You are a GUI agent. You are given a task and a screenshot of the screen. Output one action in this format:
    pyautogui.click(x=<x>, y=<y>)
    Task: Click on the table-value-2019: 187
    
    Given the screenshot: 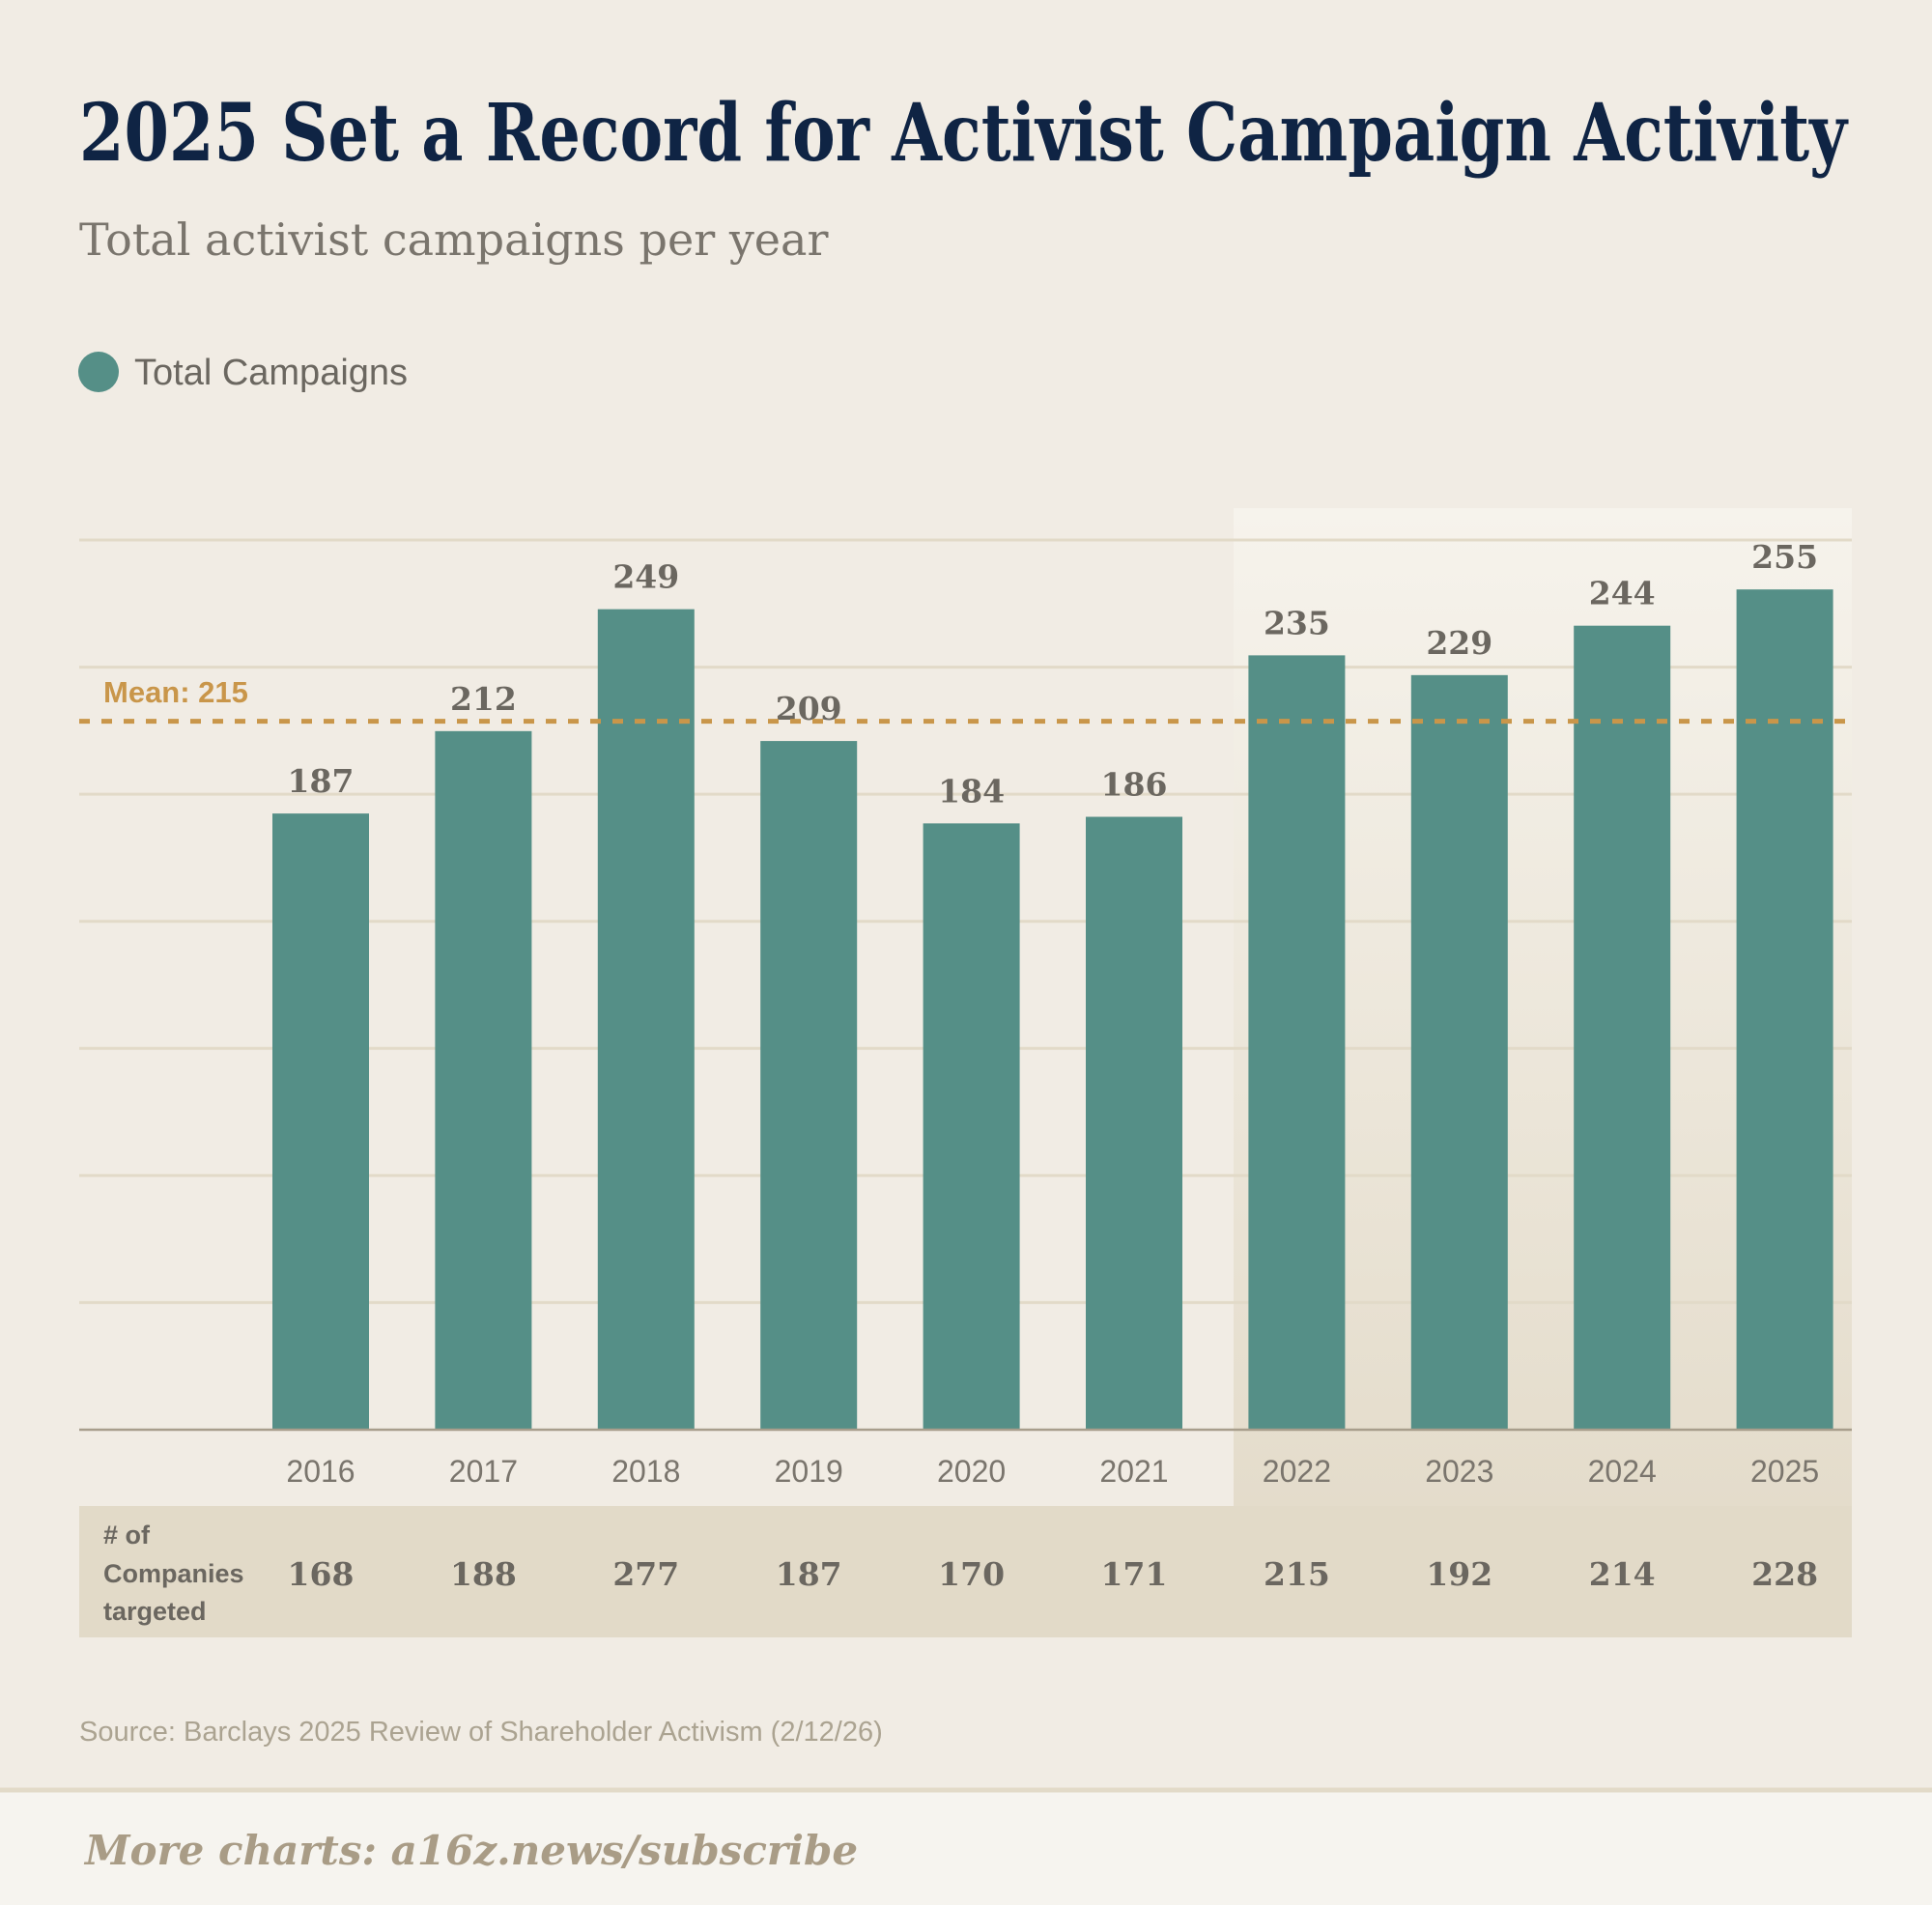 What is the action you would take?
    pyautogui.click(x=809, y=1574)
    